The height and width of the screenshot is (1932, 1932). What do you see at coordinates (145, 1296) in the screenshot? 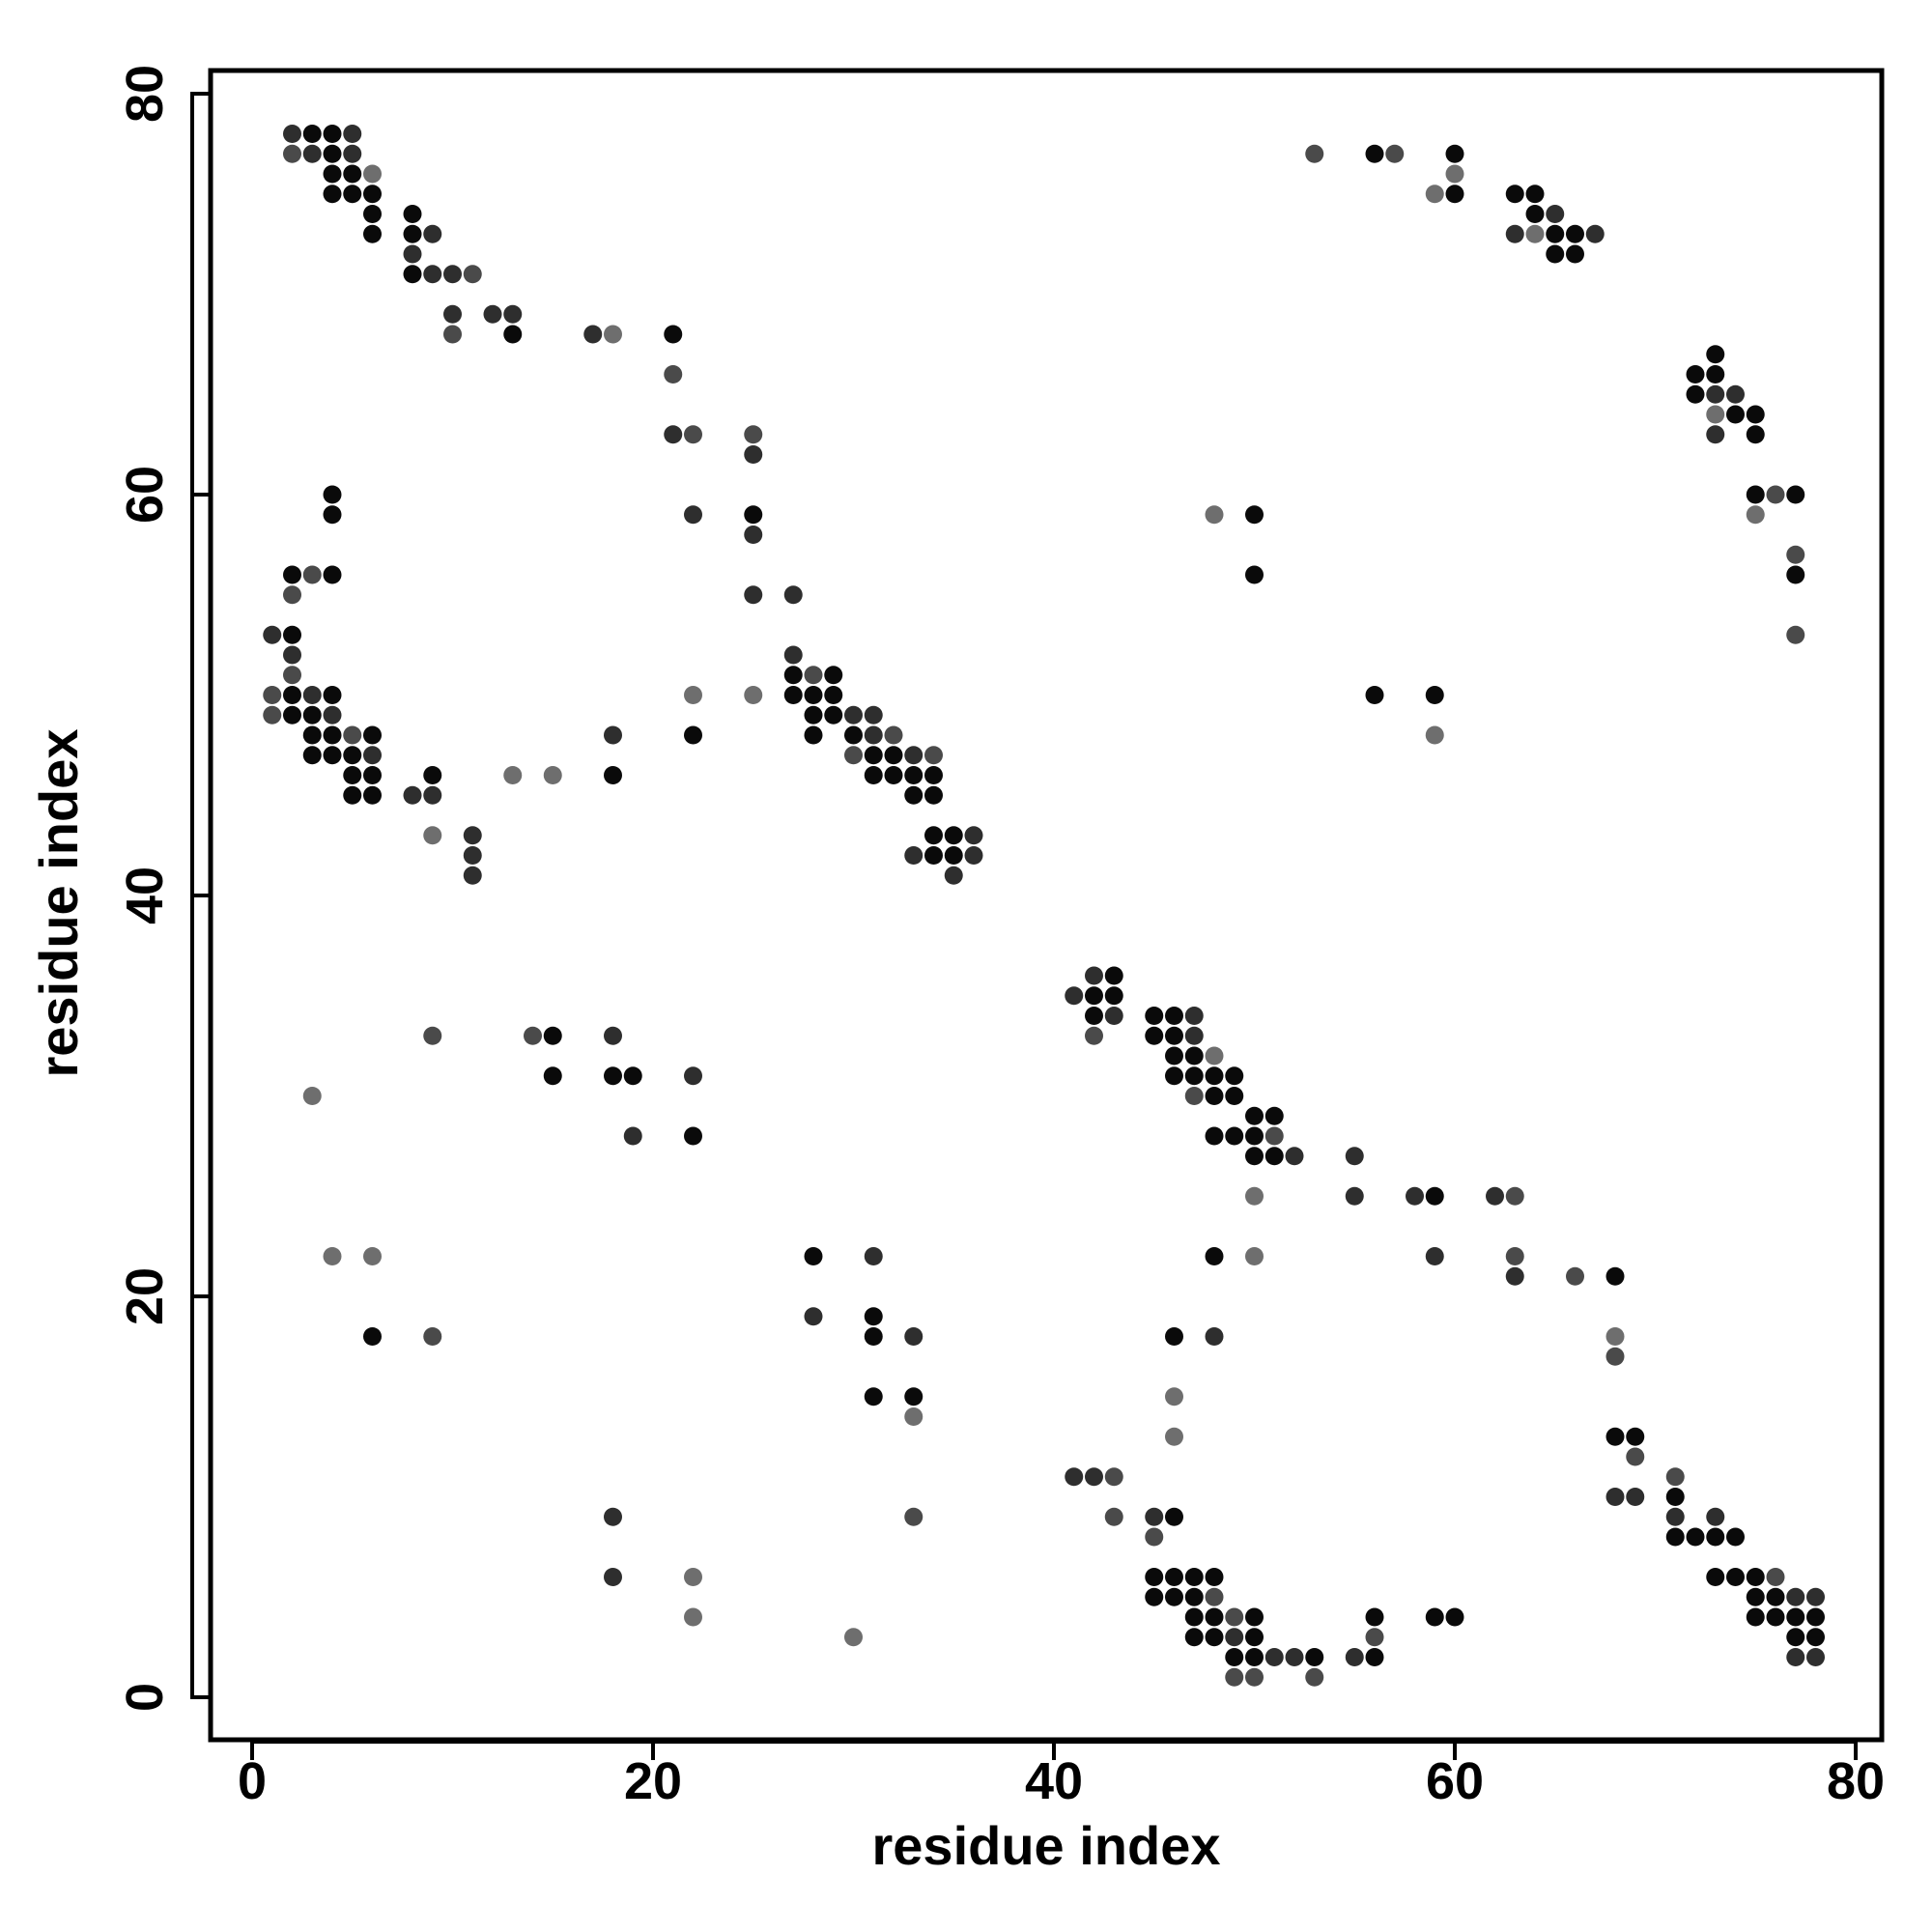
I see `y-tick-label: 20` at bounding box center [145, 1296].